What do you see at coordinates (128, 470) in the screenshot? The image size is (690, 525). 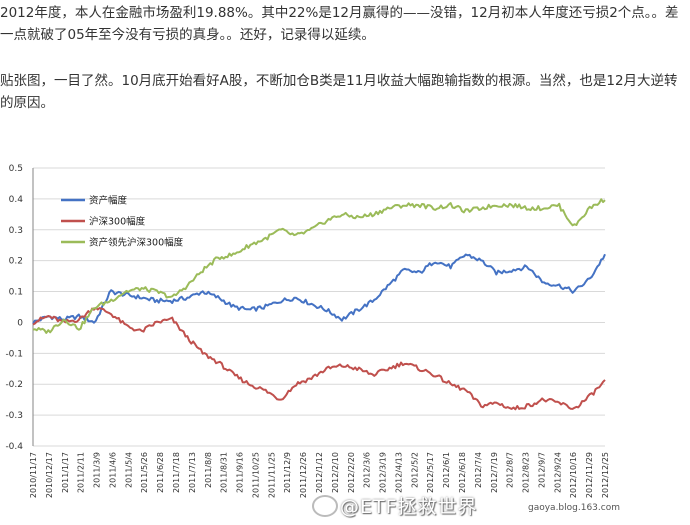 I see `x-tick-label: 2011/5/4` at bounding box center [128, 470].